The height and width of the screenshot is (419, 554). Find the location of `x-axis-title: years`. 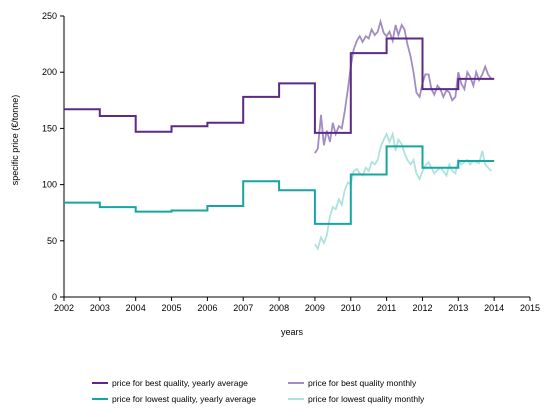

x-axis-title: years is located at coordinates (292, 332).